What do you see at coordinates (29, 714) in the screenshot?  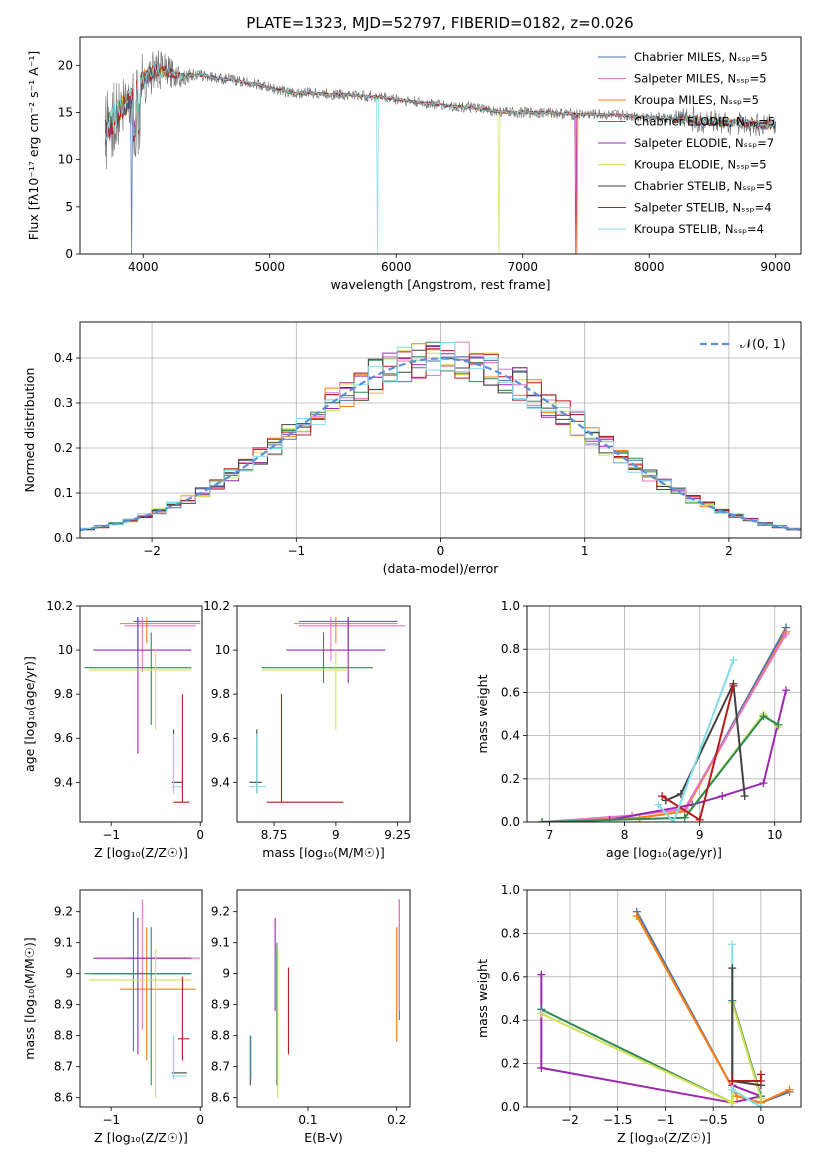 I see `age-vs-z-ylabel: age [log₁₀(age/yr)]` at bounding box center [29, 714].